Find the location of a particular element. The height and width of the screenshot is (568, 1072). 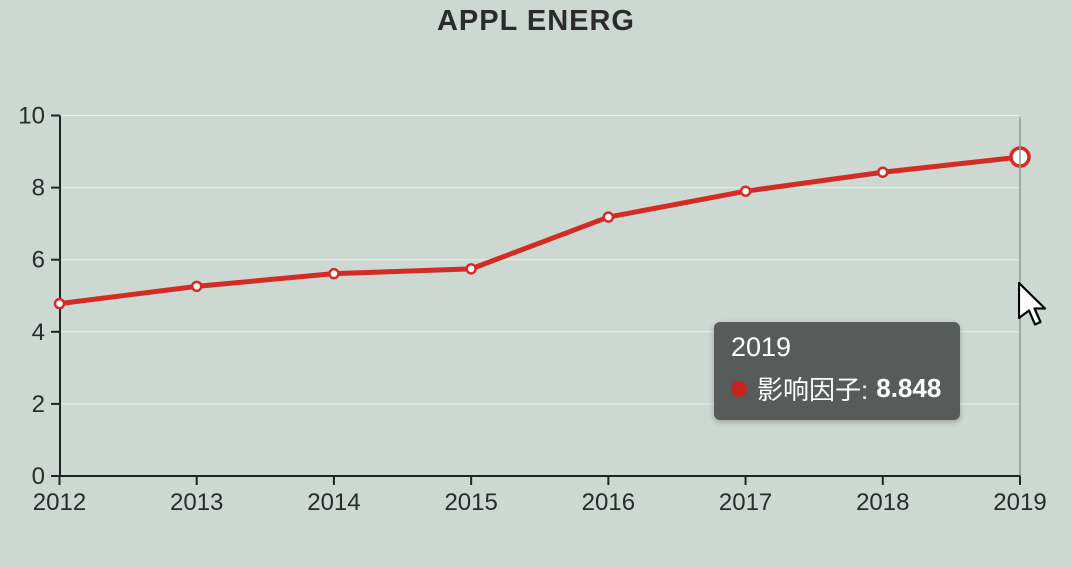

tooltip-series-row: 影响因子: 8.848 is located at coordinates (836, 388).